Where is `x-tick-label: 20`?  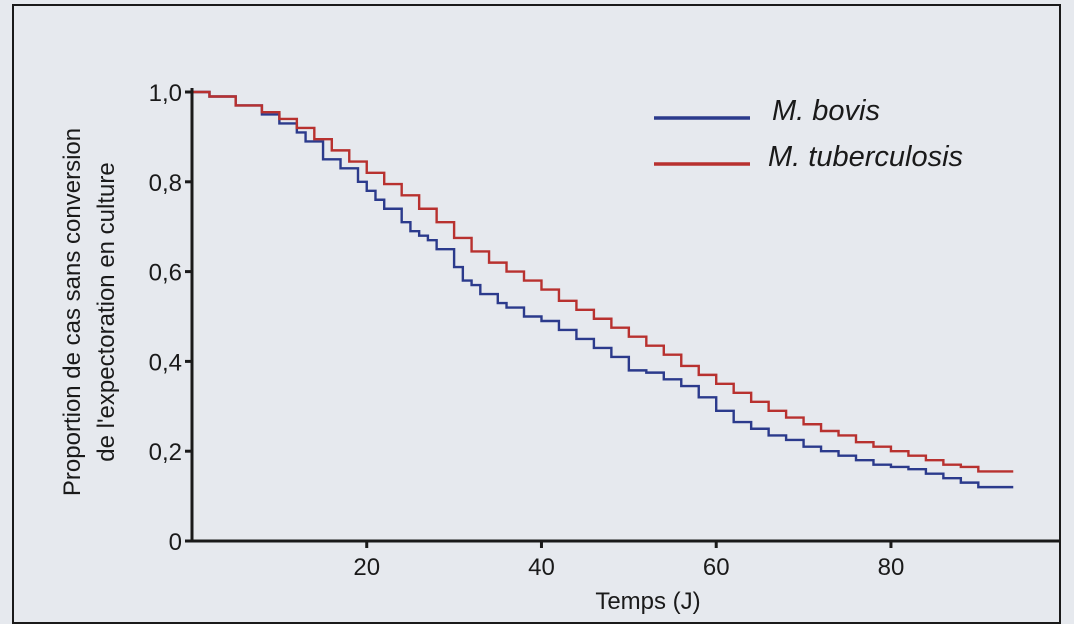
x-tick-label: 20 is located at coordinates (366, 567).